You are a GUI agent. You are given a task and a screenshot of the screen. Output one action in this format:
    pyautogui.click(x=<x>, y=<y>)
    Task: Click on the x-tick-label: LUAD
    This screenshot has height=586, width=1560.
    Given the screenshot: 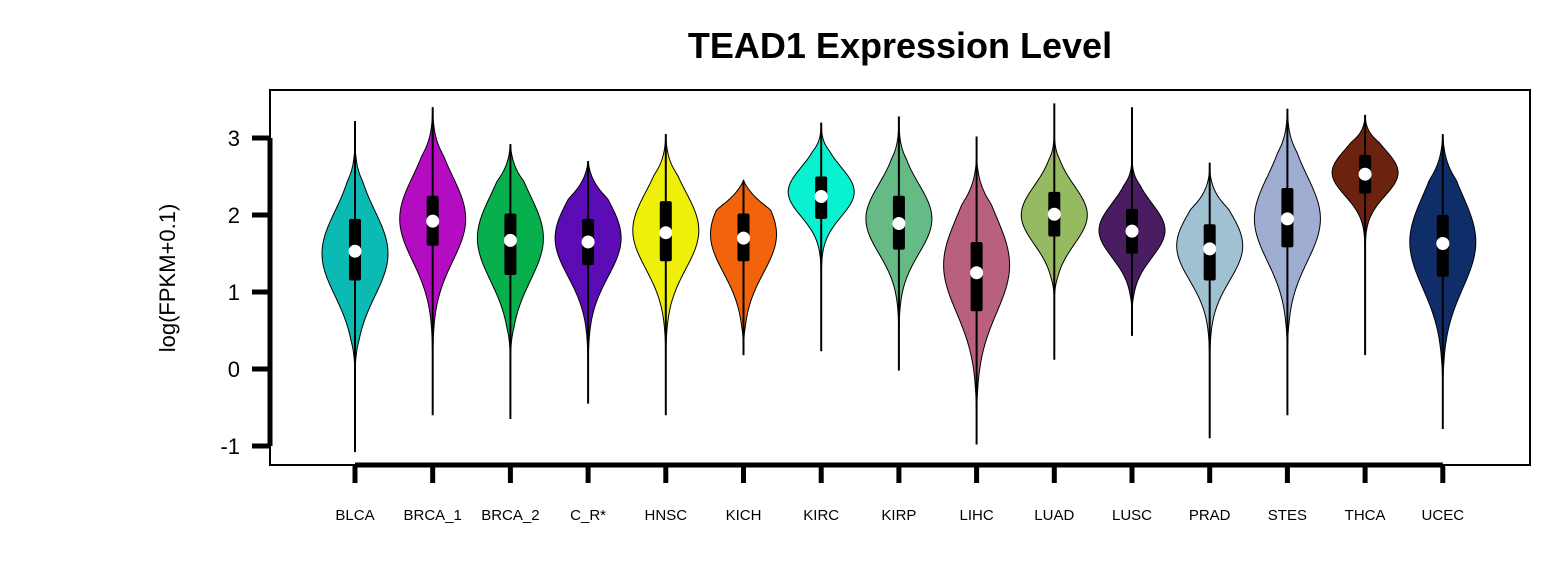 What is the action you would take?
    pyautogui.click(x=1054, y=515)
    